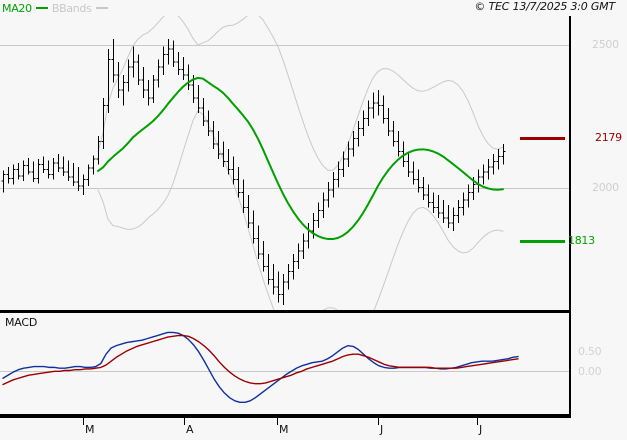 The height and width of the screenshot is (440, 627). I want to click on macd-axis-label-0-50: 0.50, so click(590, 351).